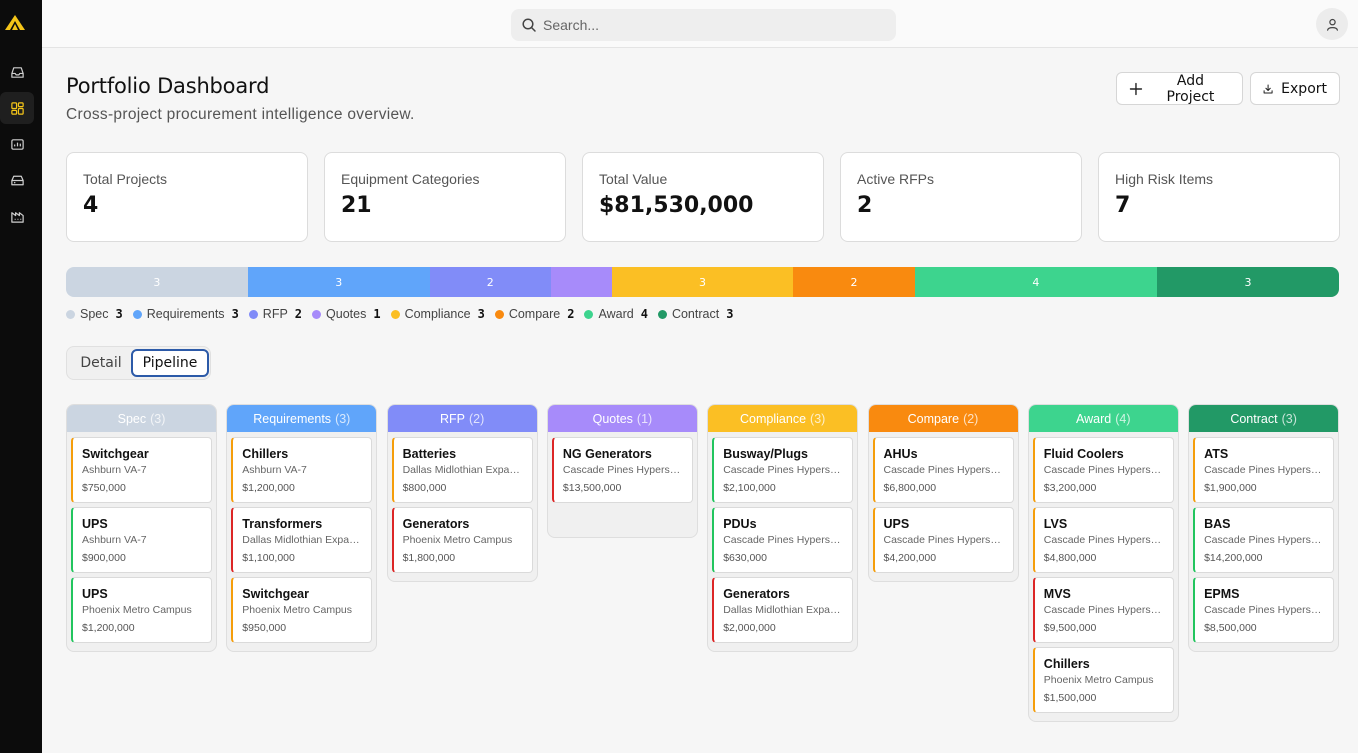 Image resolution: width=1358 pixels, height=753 pixels. What do you see at coordinates (274, 470) in the screenshot?
I see `card-project: Ashburn VA-7` at bounding box center [274, 470].